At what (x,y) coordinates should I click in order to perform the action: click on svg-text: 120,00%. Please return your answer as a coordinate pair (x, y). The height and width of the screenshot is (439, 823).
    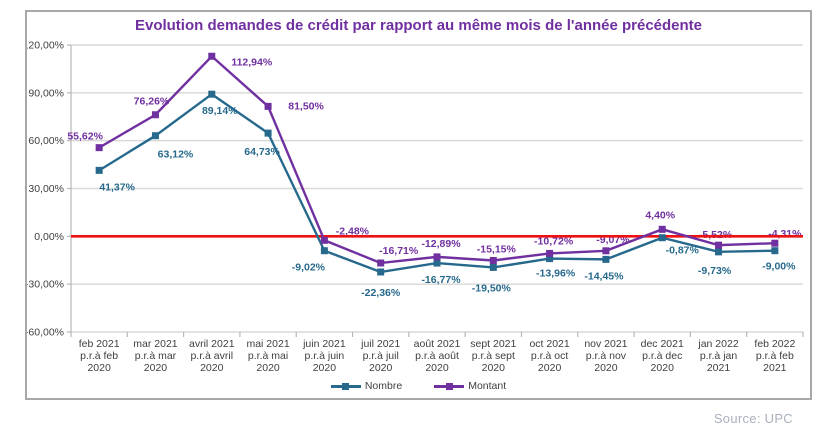
    Looking at the image, I should click on (45, 46).